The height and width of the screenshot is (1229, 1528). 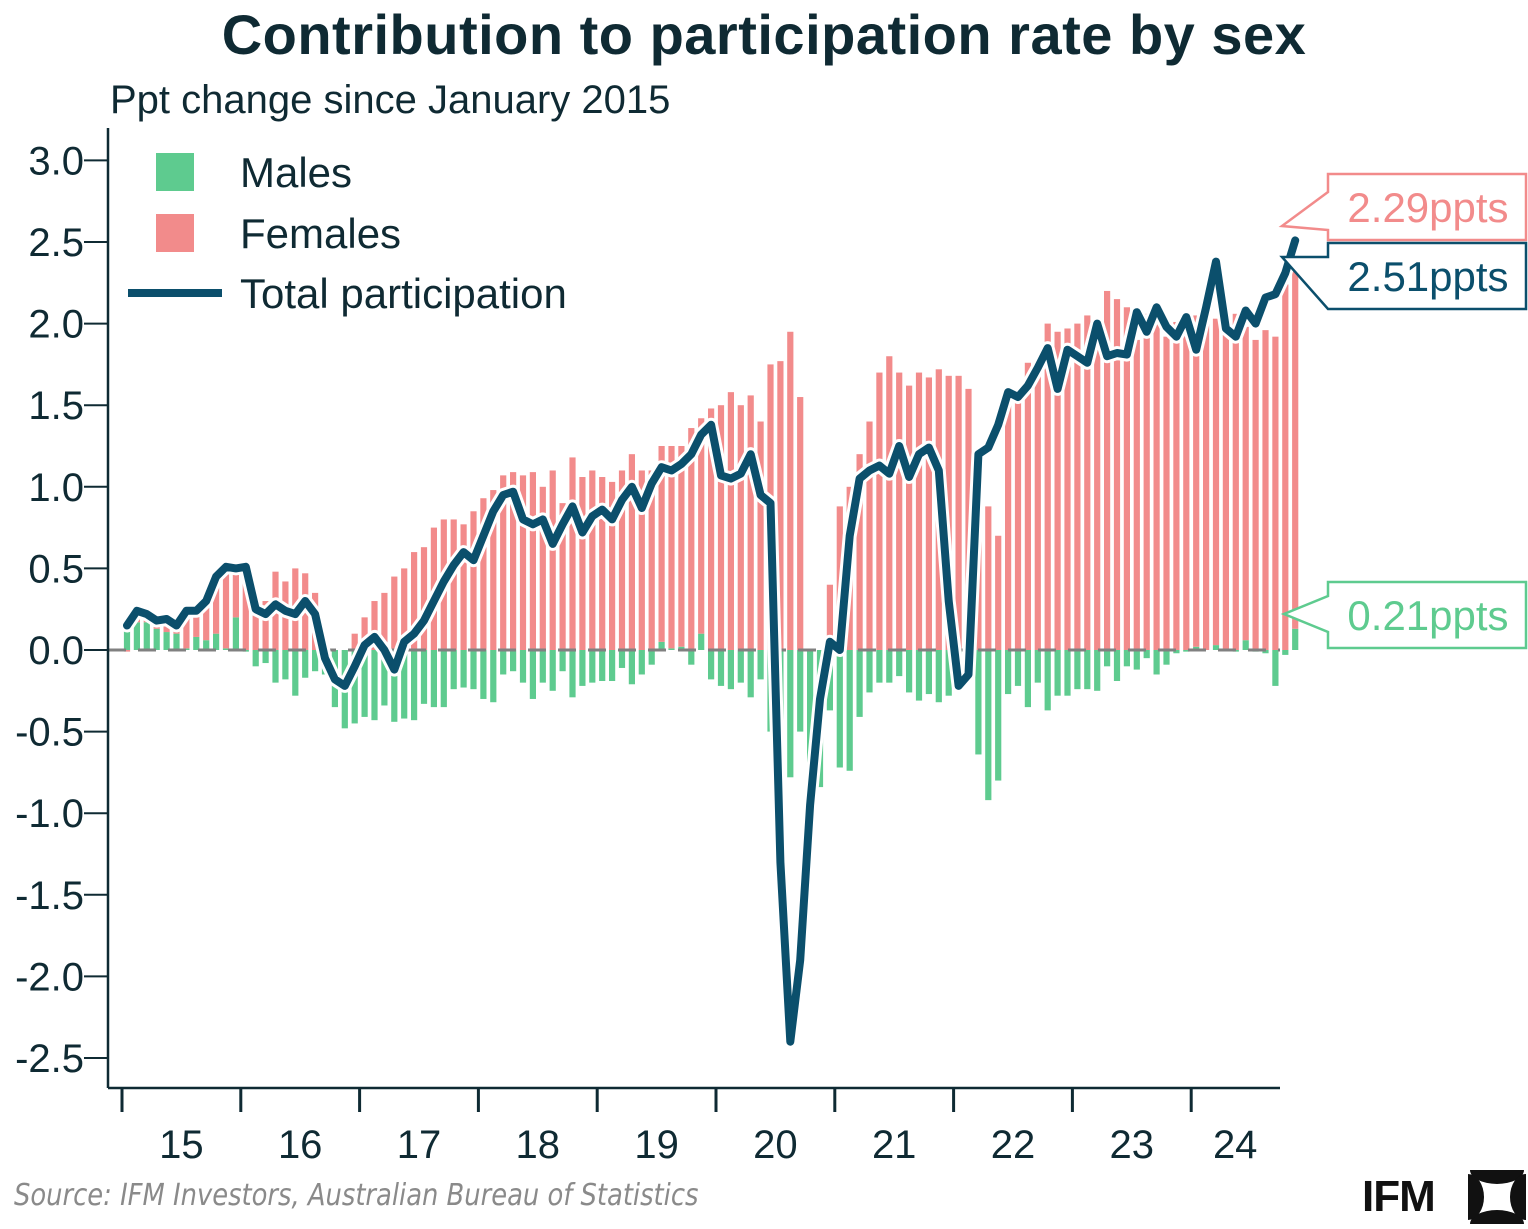 What do you see at coordinates (56, 325) in the screenshot?
I see `y-tick-label: 2.0` at bounding box center [56, 325].